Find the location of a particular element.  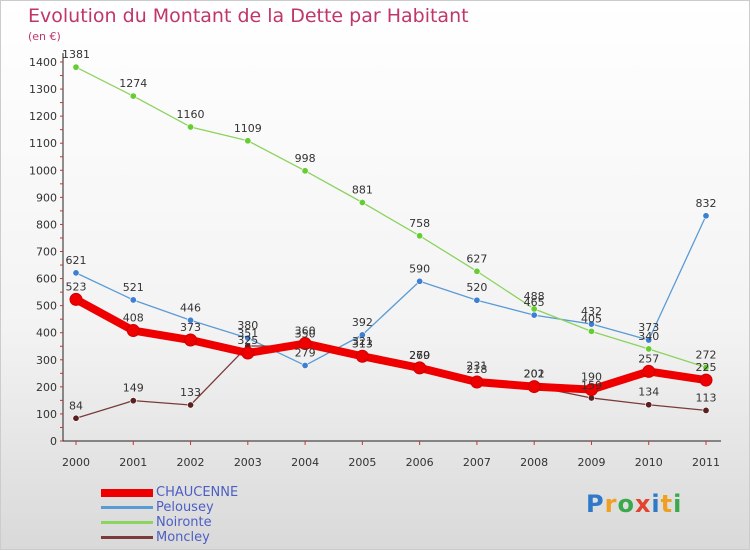

legend-label: Moncley is located at coordinates (183, 537).